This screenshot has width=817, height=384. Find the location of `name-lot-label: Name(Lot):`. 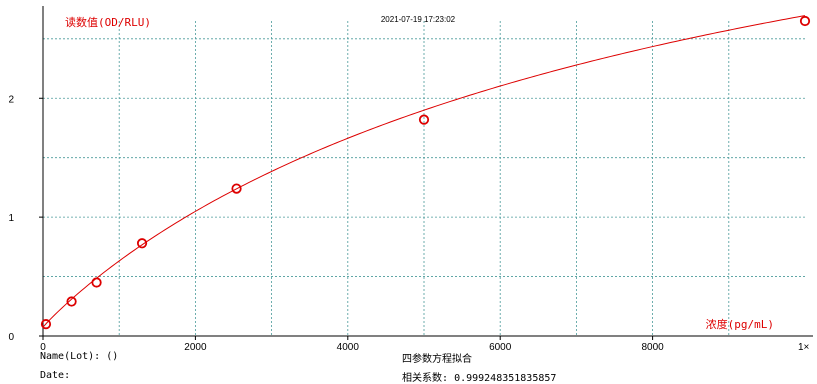

name-lot-label: Name(Lot): is located at coordinates (70, 356).